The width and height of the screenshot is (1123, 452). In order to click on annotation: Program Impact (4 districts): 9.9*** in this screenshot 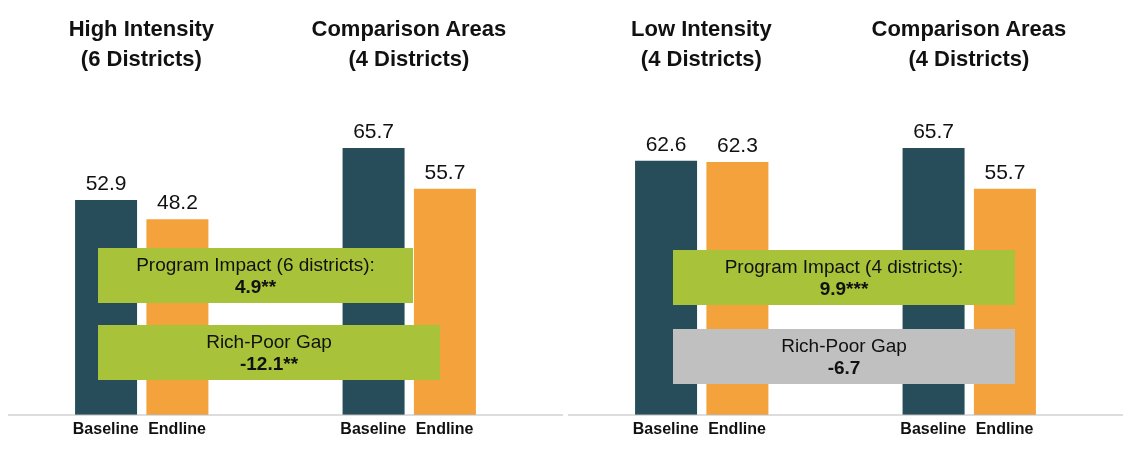, I will do `click(844, 277)`.